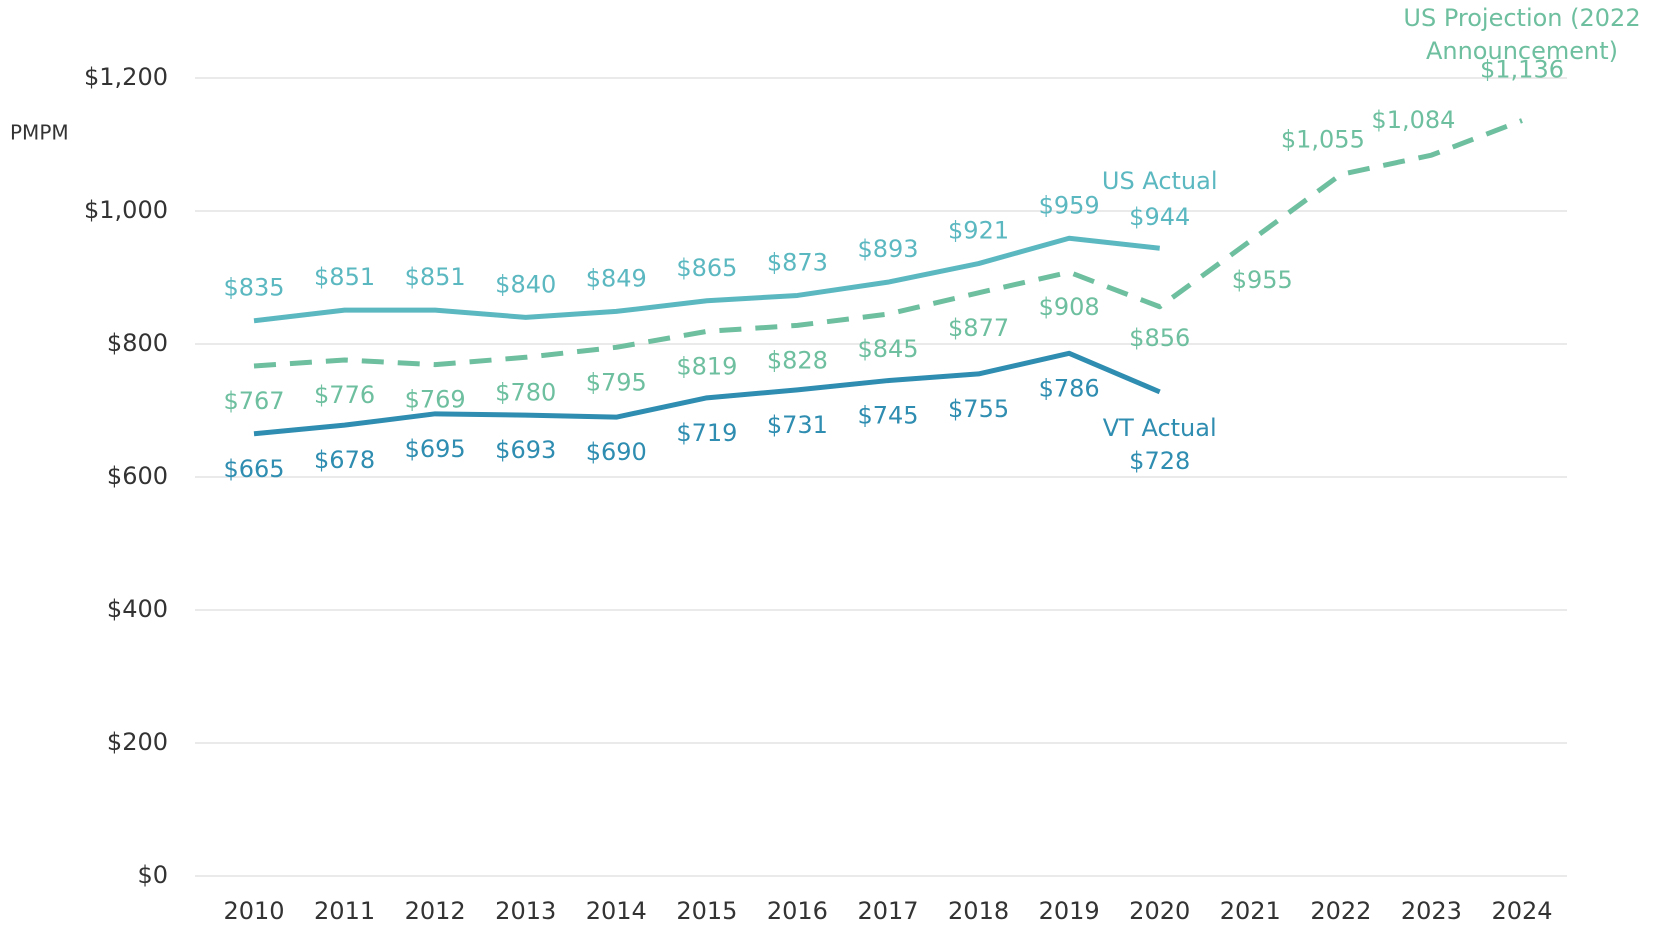 This screenshot has height=925, width=1672. Describe the element at coordinates (435, 400) in the screenshot. I see `data-label: $769` at that location.